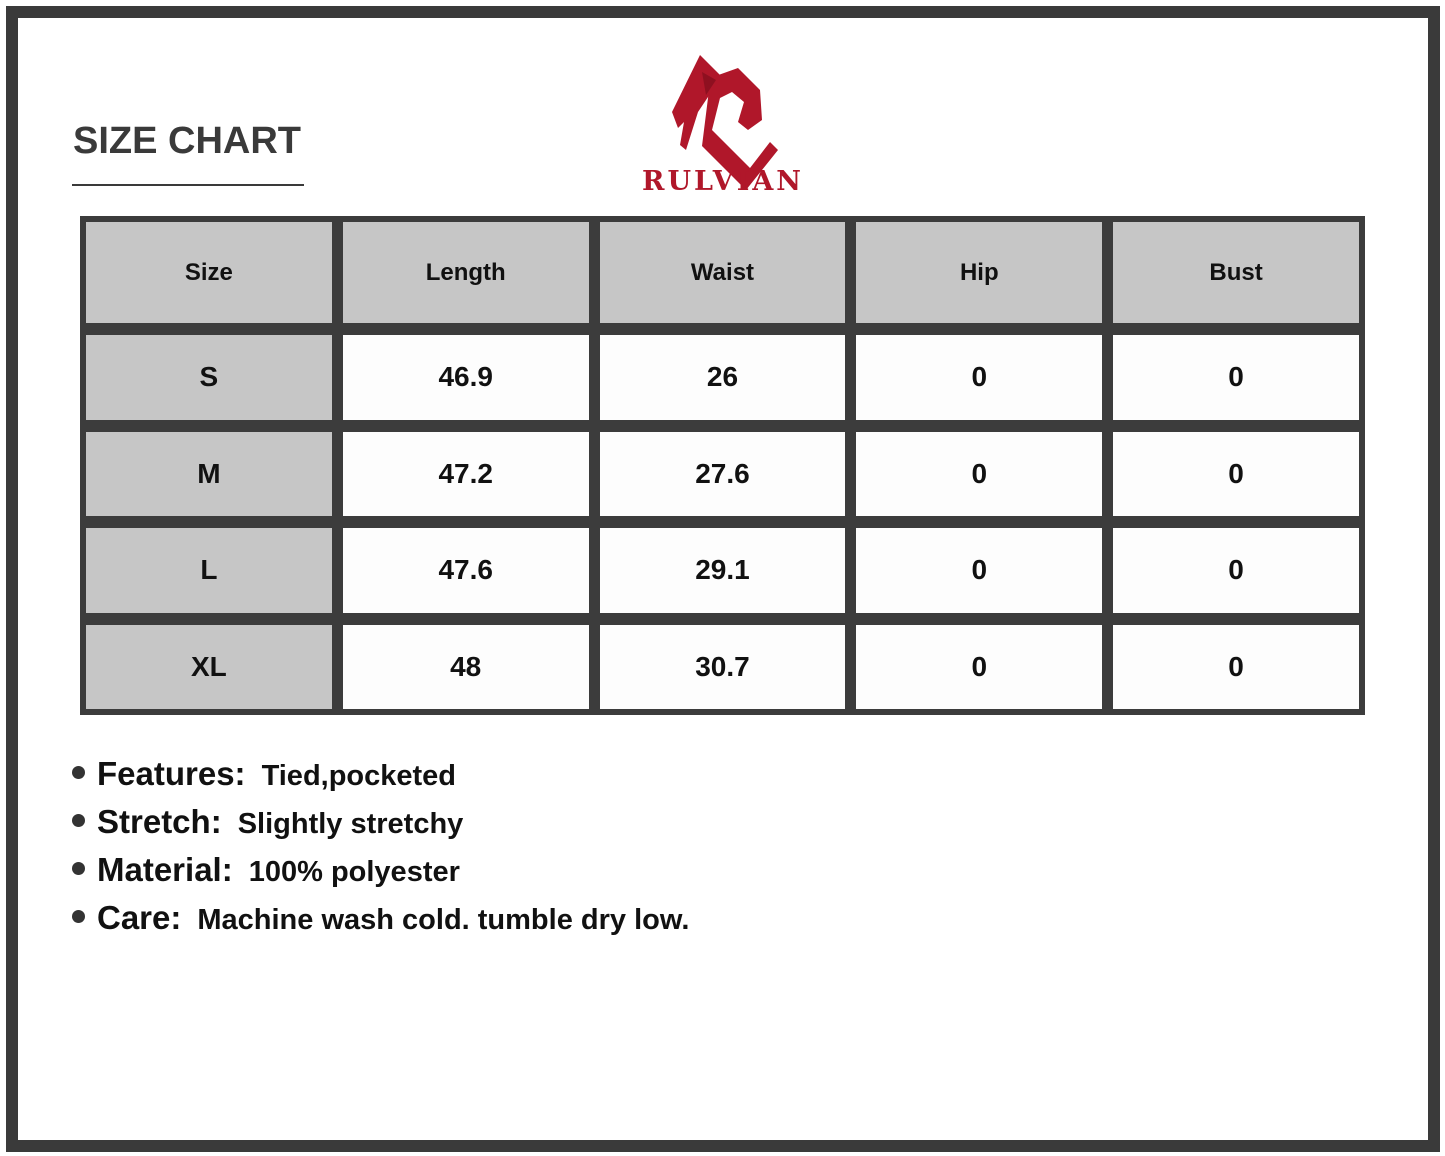 This screenshot has height=1156, width=1445. Describe the element at coordinates (723, 181) in the screenshot. I see `brand-name: RULVIAN` at that location.